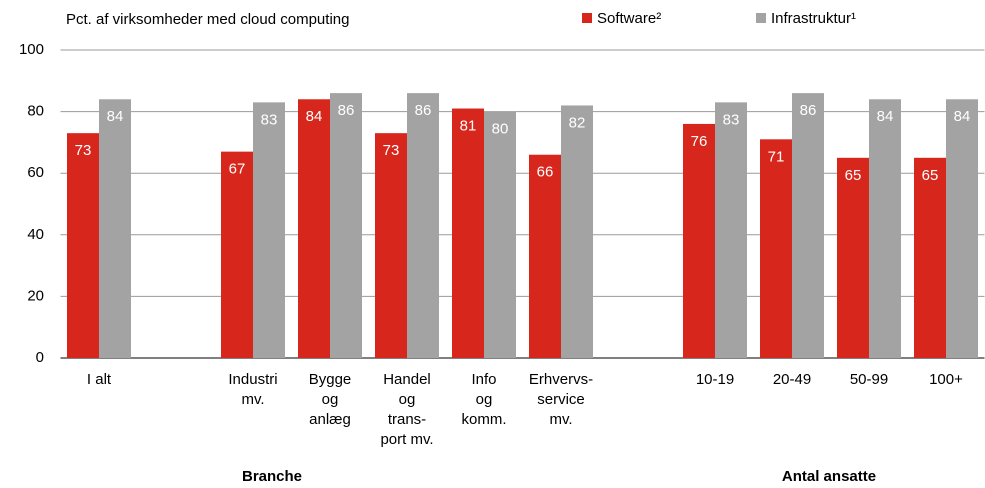  Describe the element at coordinates (792, 379) in the screenshot. I see `x-tick-label: 20-49` at that location.